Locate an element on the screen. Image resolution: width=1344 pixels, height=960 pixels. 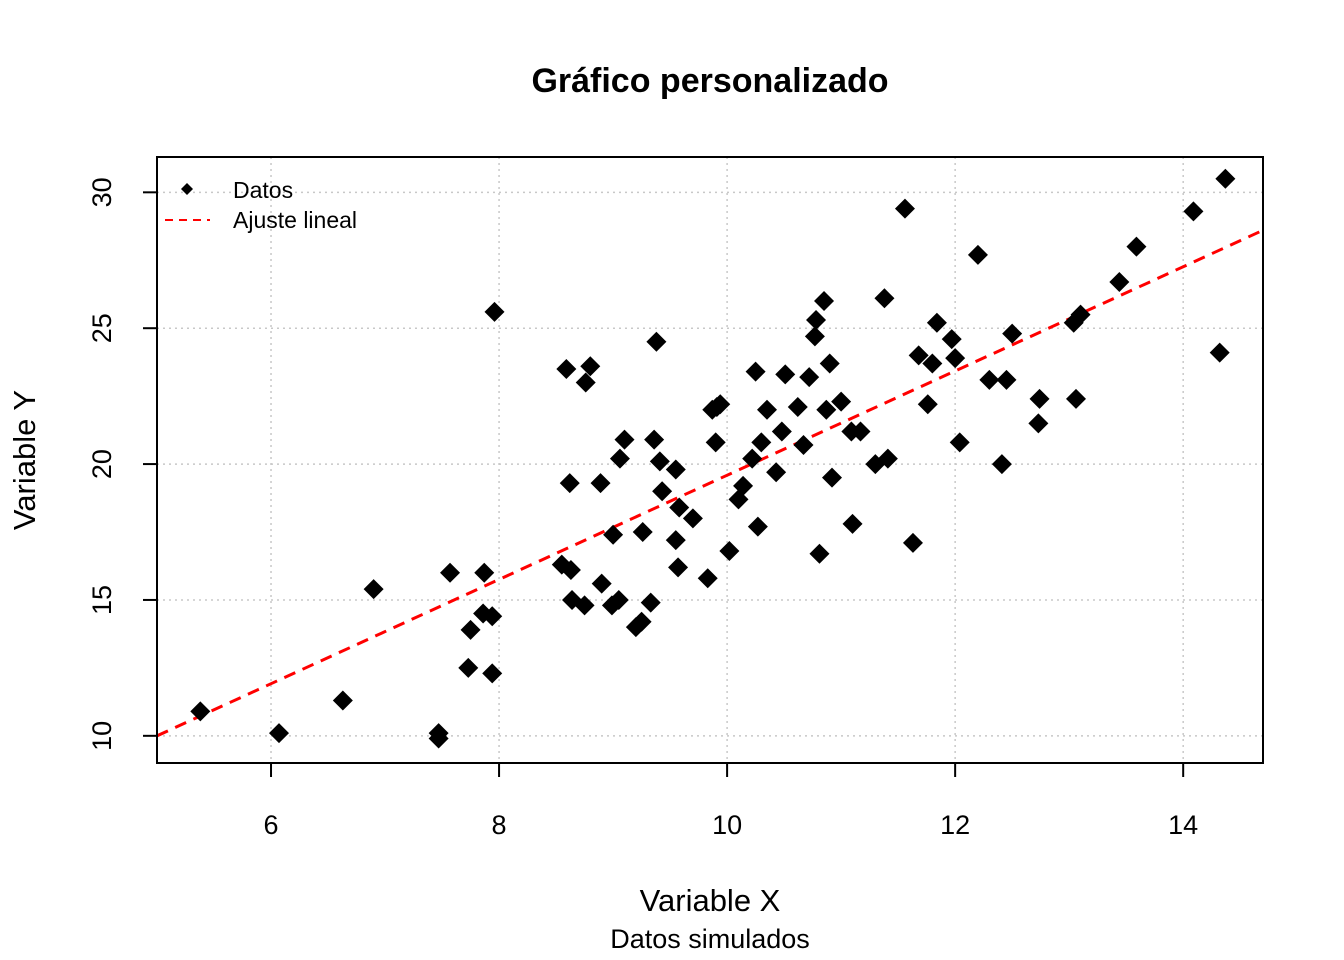
legend-label-datos: Datos is located at coordinates (263, 190).